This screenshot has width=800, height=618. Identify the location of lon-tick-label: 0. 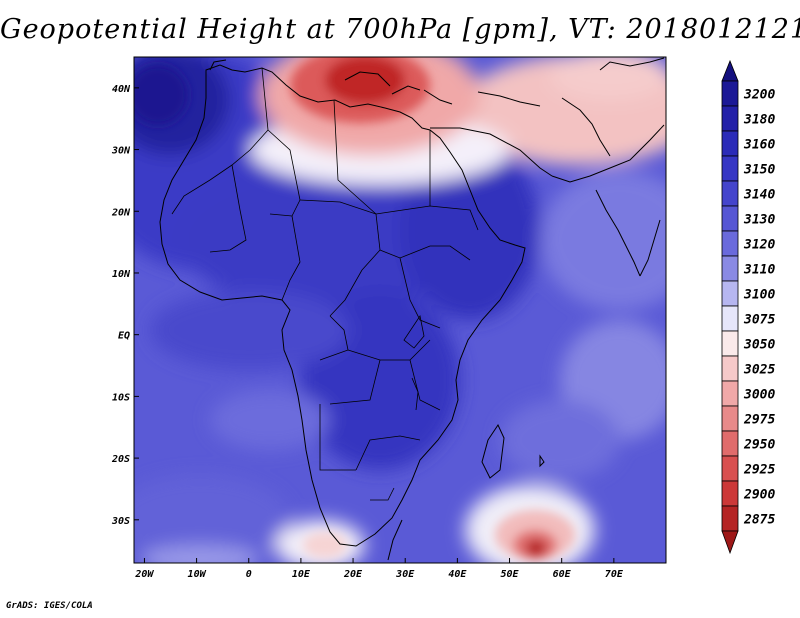
(249, 574).